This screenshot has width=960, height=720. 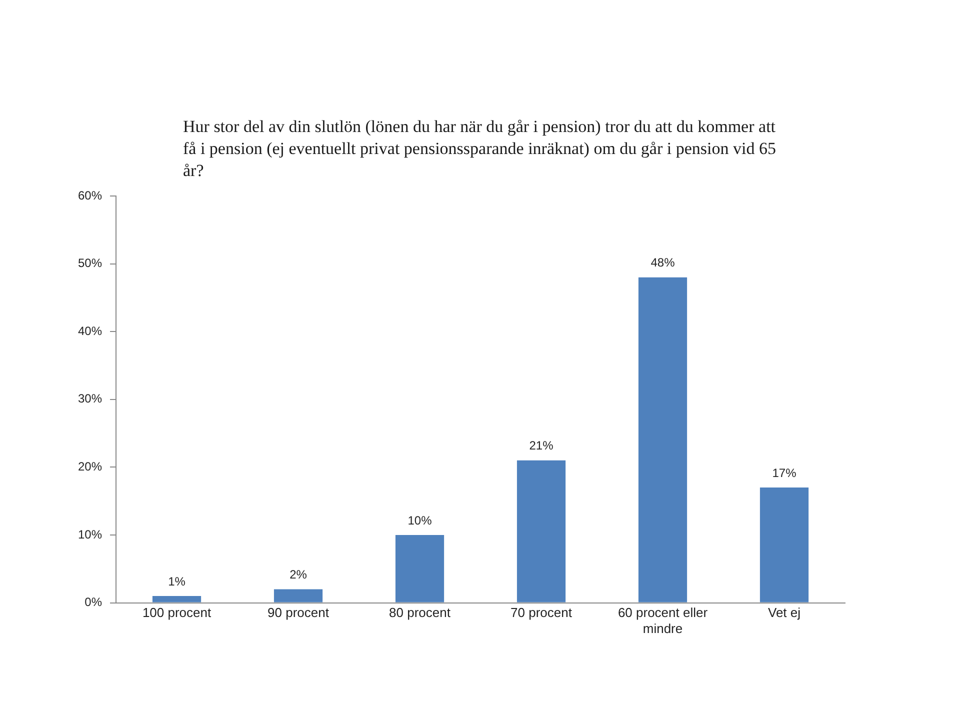 What do you see at coordinates (177, 581) in the screenshot?
I see `data-label: 1%` at bounding box center [177, 581].